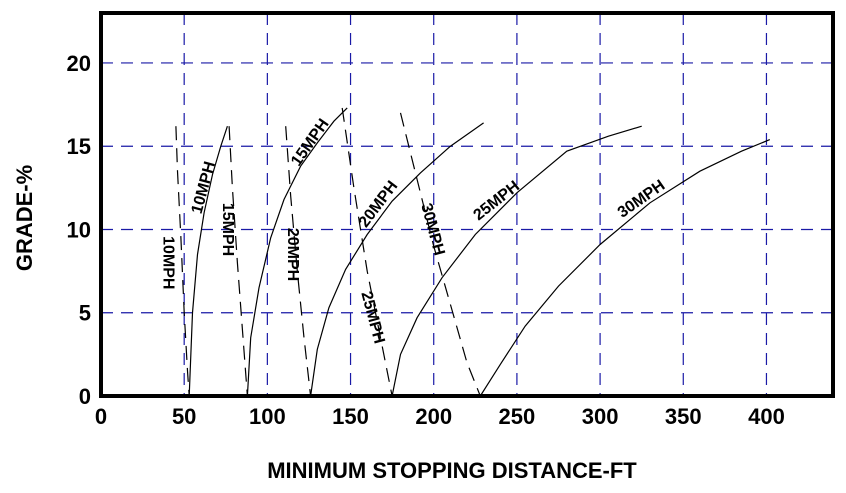 The width and height of the screenshot is (846, 493). I want to click on series-label-30mph-solid: 30MPH, so click(641, 199).